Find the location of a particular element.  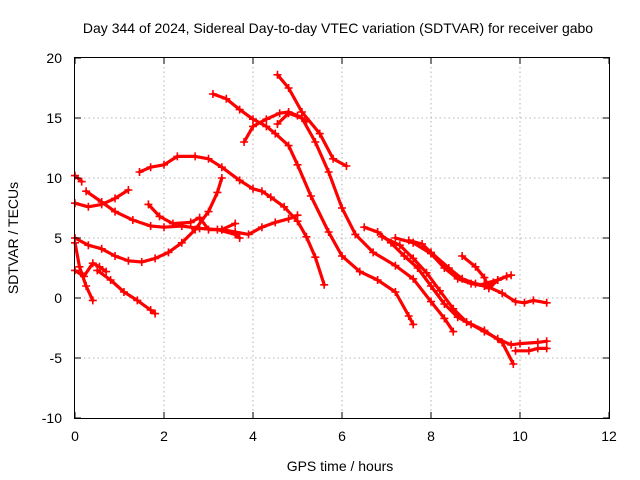

x-tick-label: 10 is located at coordinates (520, 436).